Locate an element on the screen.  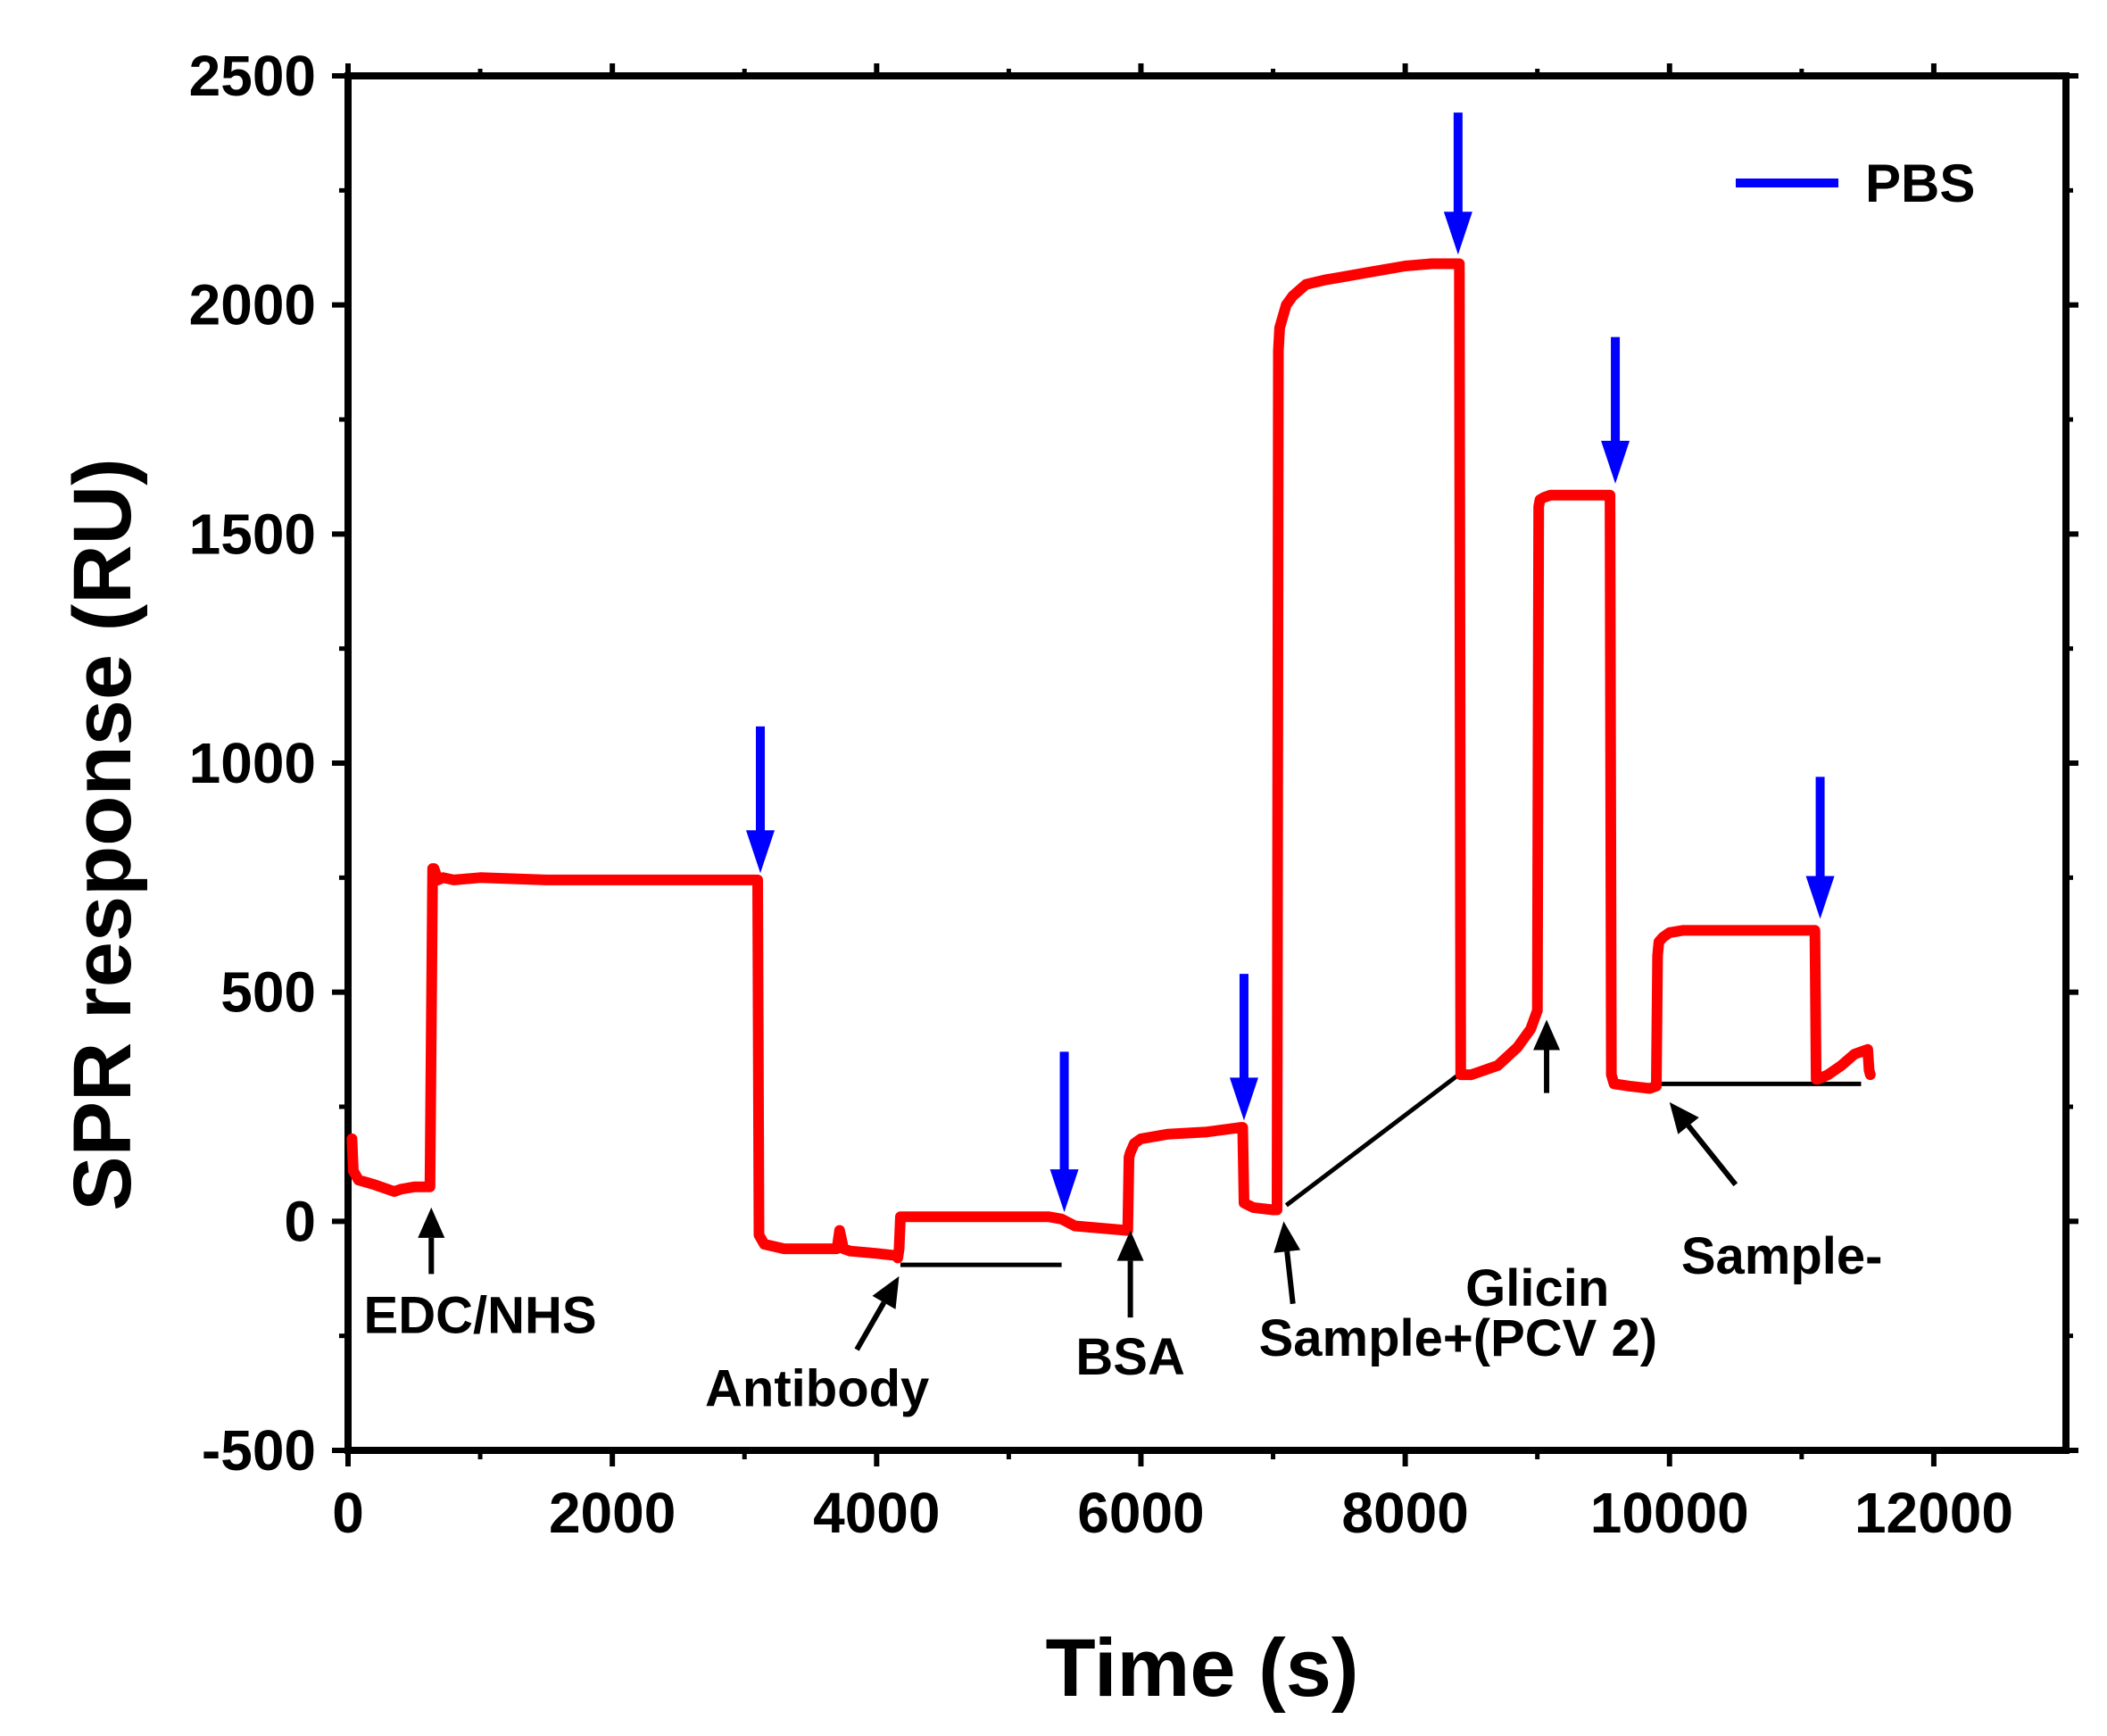
annotation: Antibody is located at coordinates (817, 1346).